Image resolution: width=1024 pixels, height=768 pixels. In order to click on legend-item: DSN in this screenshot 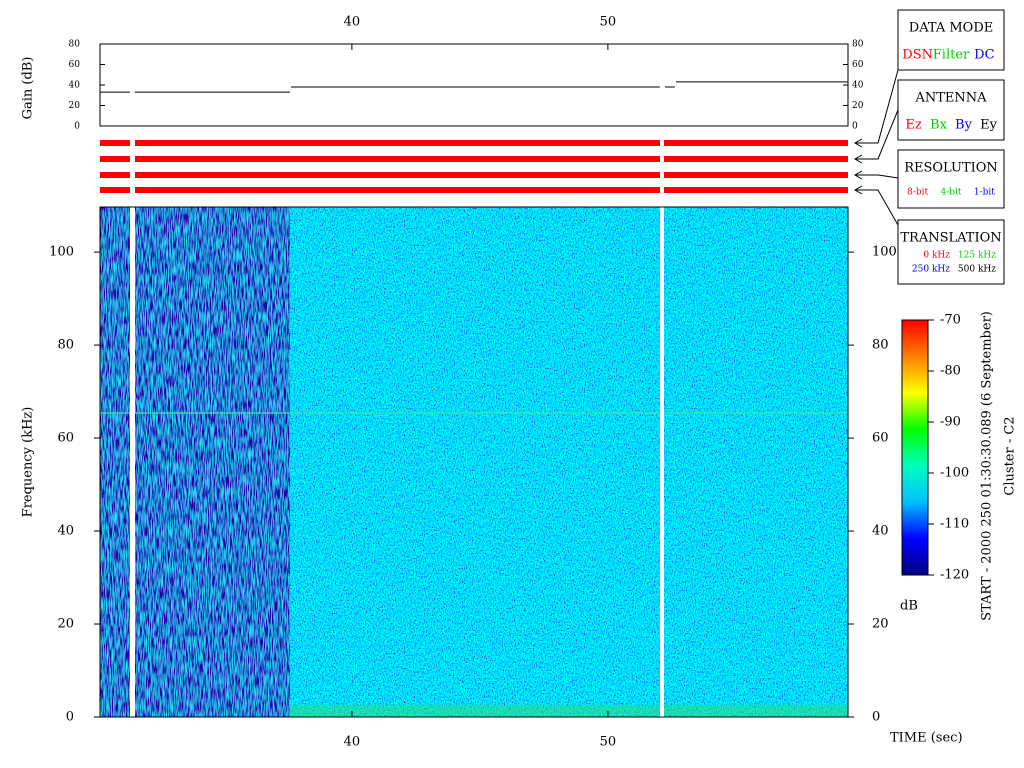, I will do `click(917, 55)`.